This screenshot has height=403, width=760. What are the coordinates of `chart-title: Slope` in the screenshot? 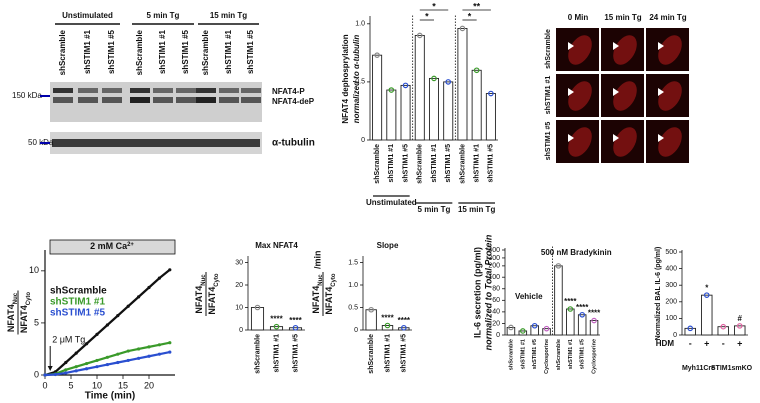 It's located at (388, 245).